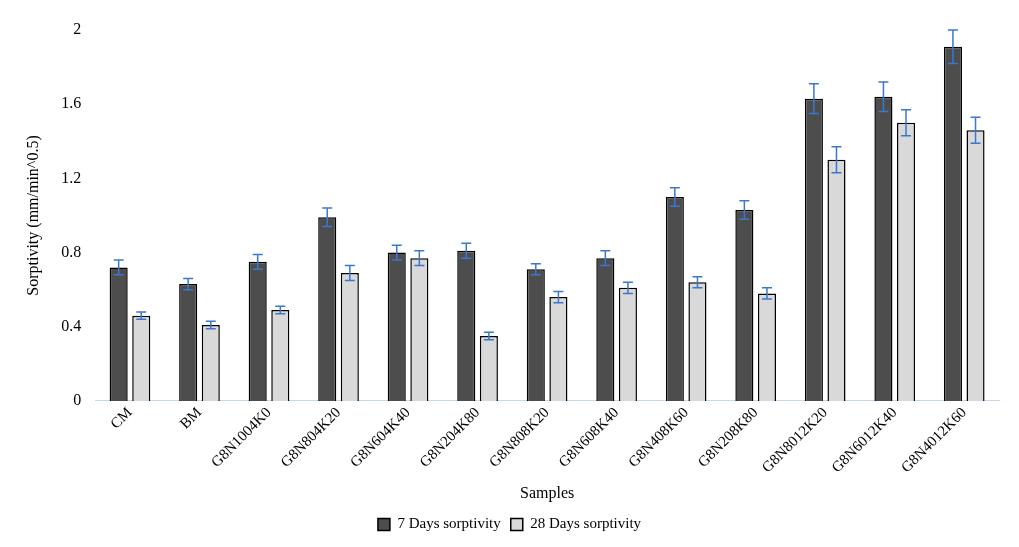  I want to click on x-axis-title: Samples, so click(547, 492).